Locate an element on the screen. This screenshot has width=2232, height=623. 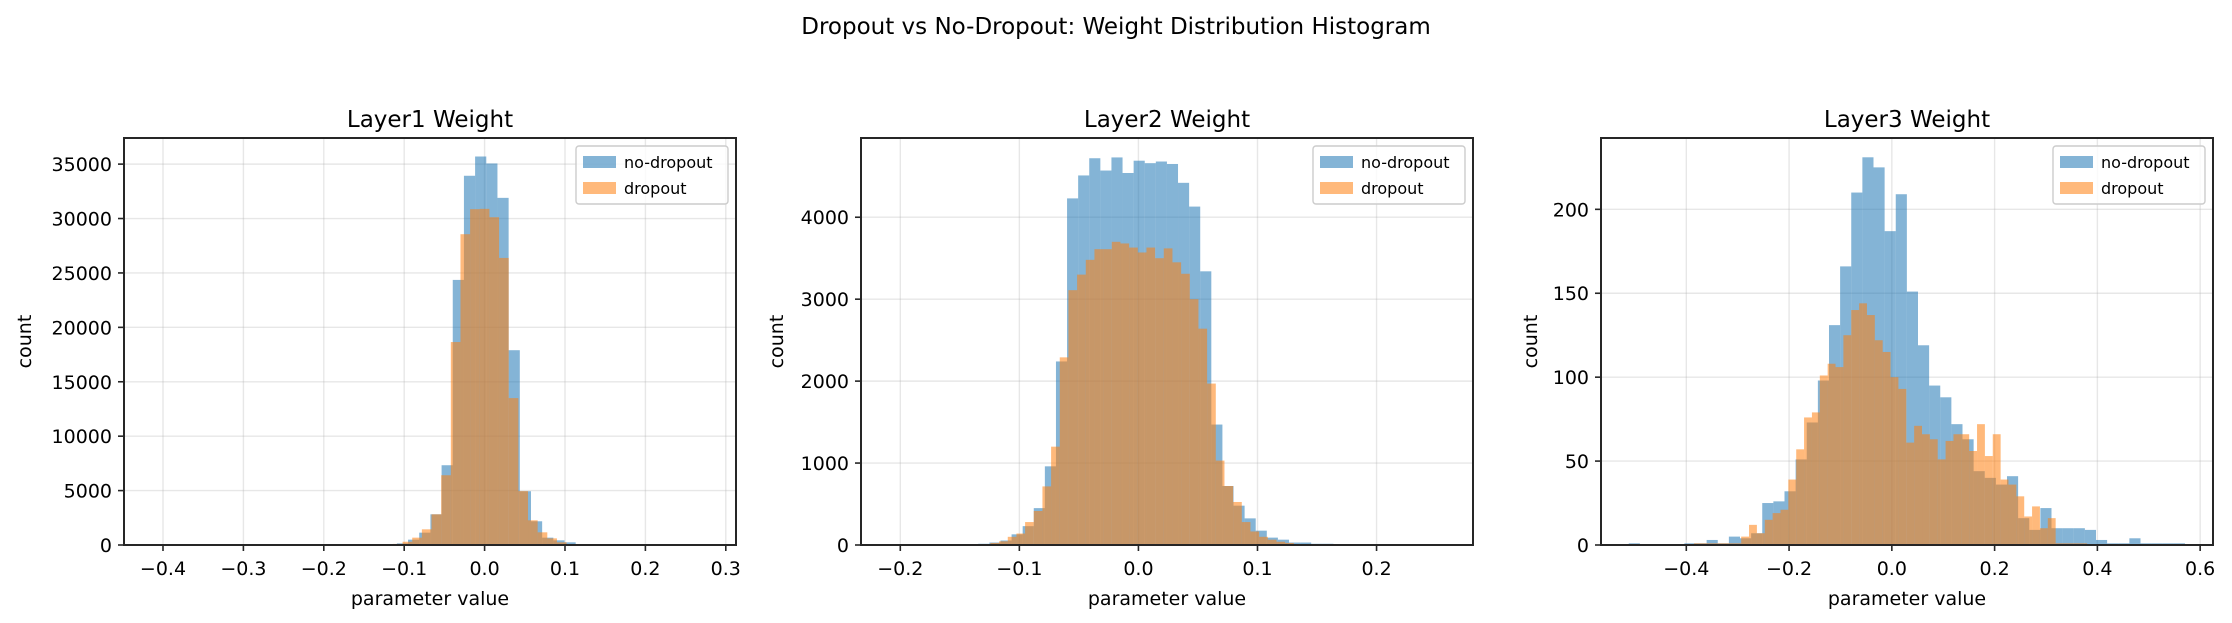
y-tick-label: 1000 is located at coordinates (825, 464).